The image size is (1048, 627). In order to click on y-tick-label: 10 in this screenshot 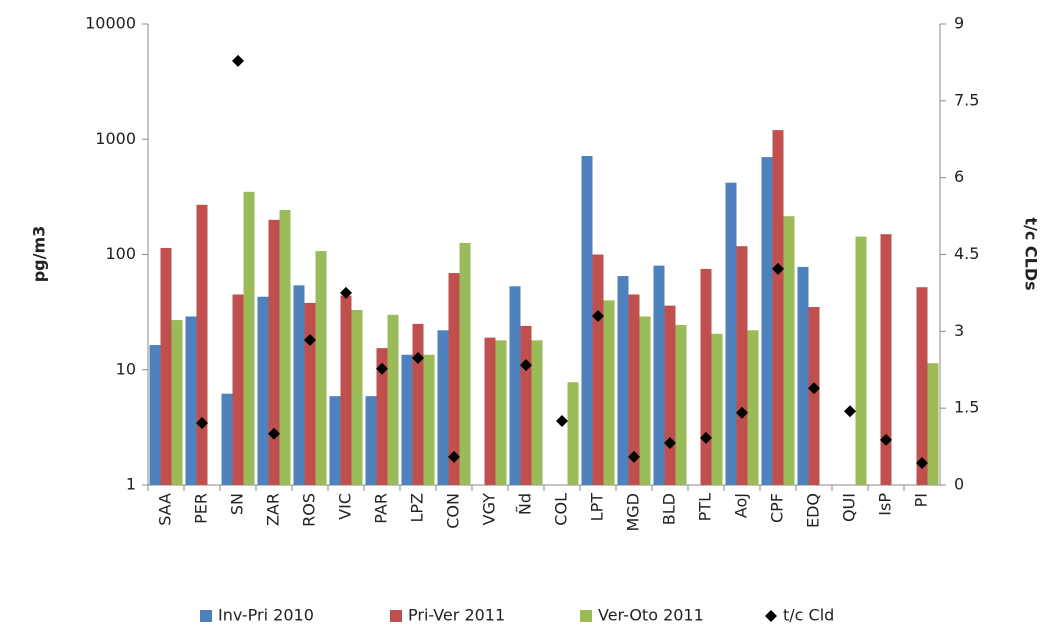, I will do `click(126, 368)`.